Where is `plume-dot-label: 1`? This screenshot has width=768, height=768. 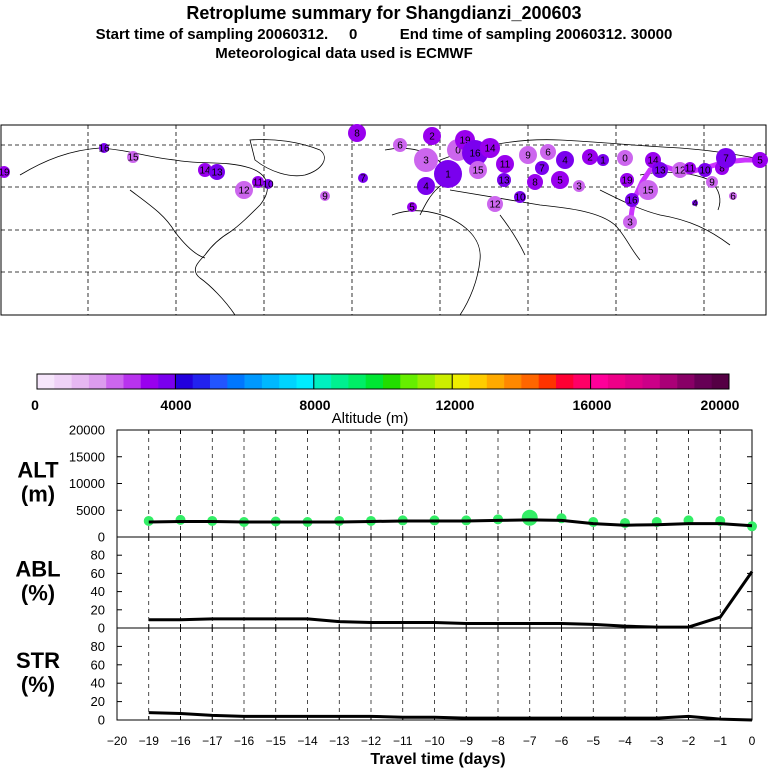
plume-dot-label: 1 is located at coordinates (448, 175).